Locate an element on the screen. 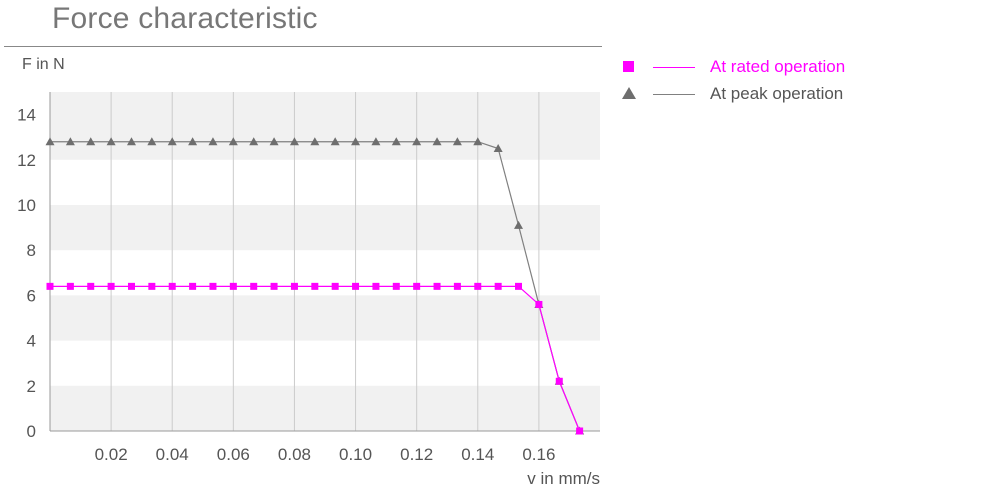 Image resolution: width=1000 pixels, height=500 pixels. x-axis-label: v in mm/s is located at coordinates (563, 478).